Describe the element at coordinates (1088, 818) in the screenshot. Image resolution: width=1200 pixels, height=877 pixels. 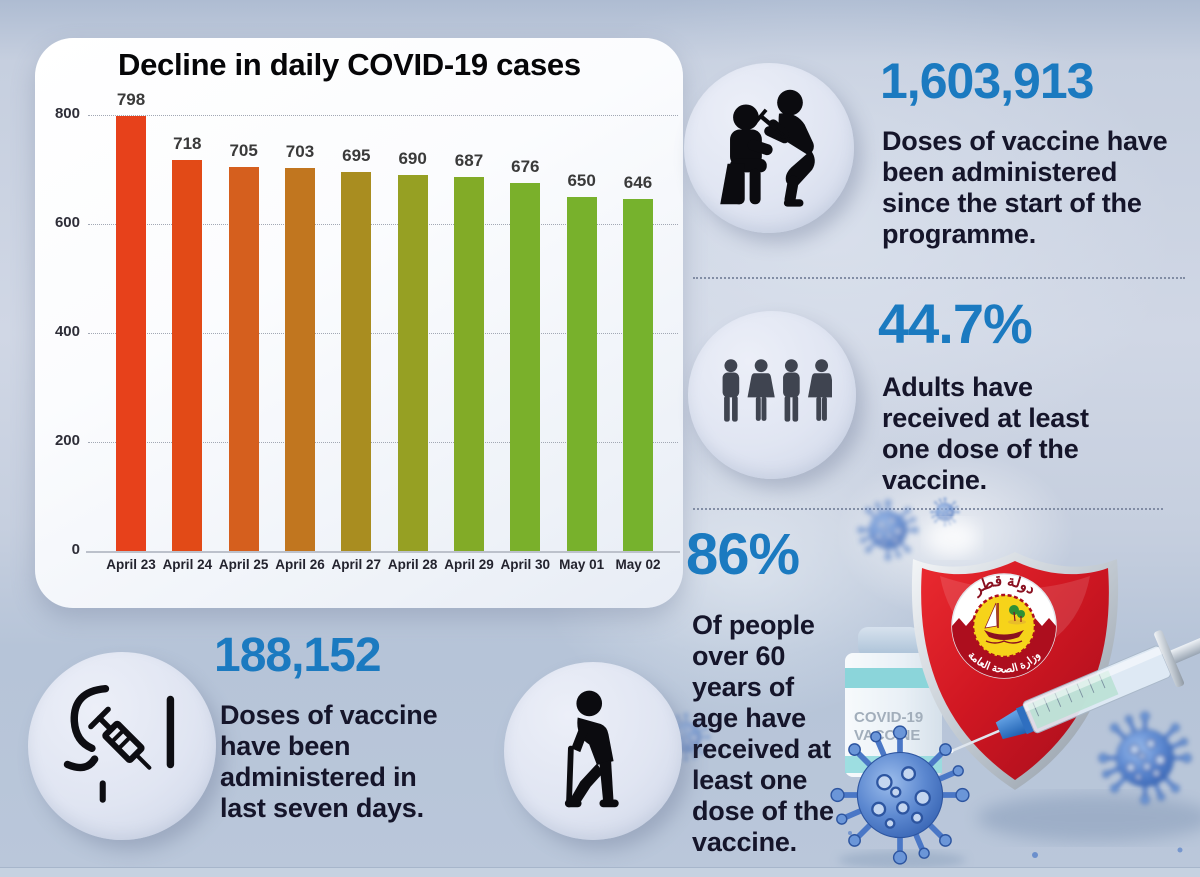
I see `ground-shadow` at that location.